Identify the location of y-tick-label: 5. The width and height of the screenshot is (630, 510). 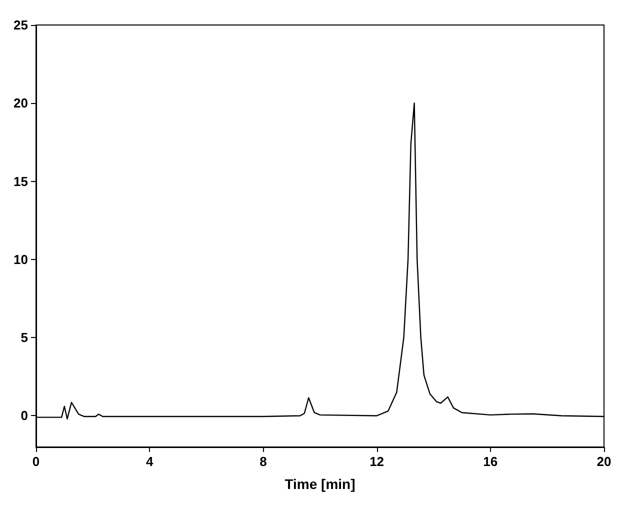
(24, 338).